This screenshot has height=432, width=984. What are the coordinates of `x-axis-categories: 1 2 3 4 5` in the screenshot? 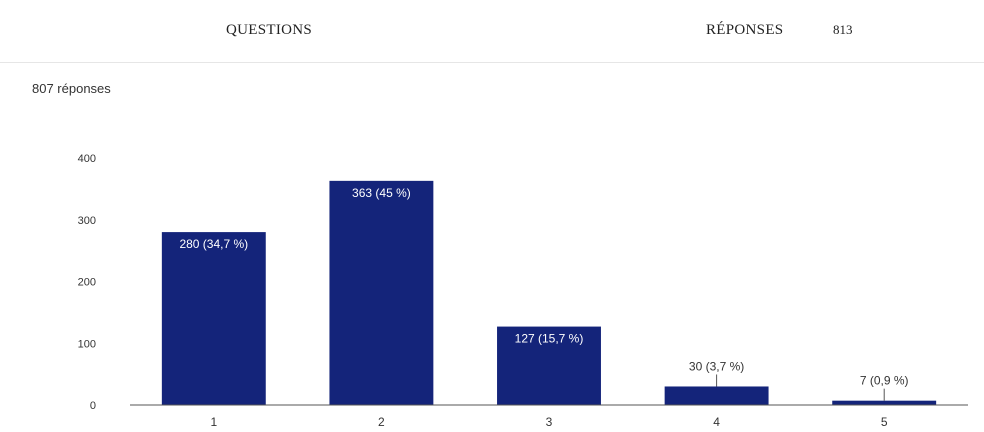 It's located at (548, 422).